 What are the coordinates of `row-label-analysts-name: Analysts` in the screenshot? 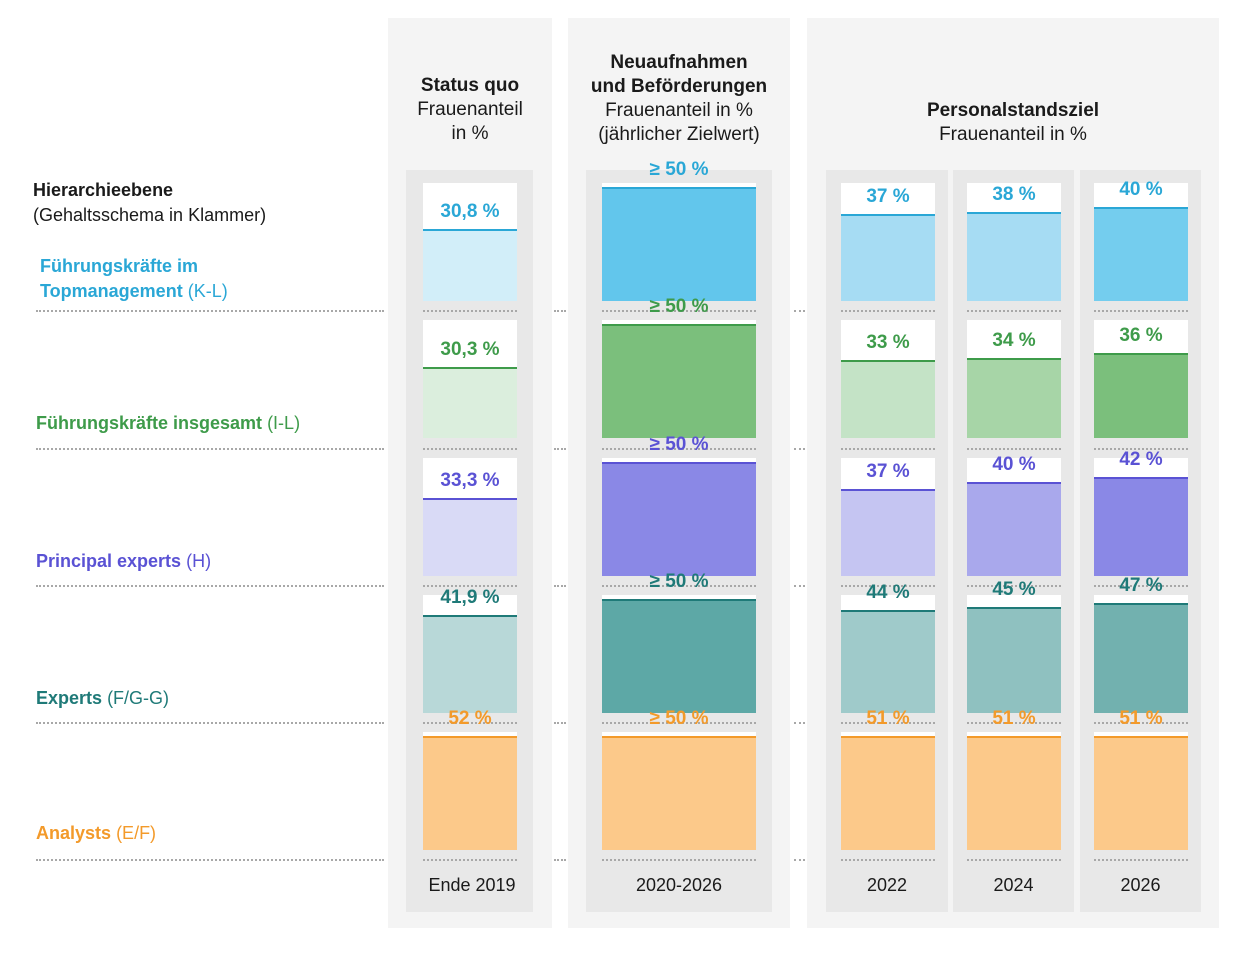 It's located at (74, 833).